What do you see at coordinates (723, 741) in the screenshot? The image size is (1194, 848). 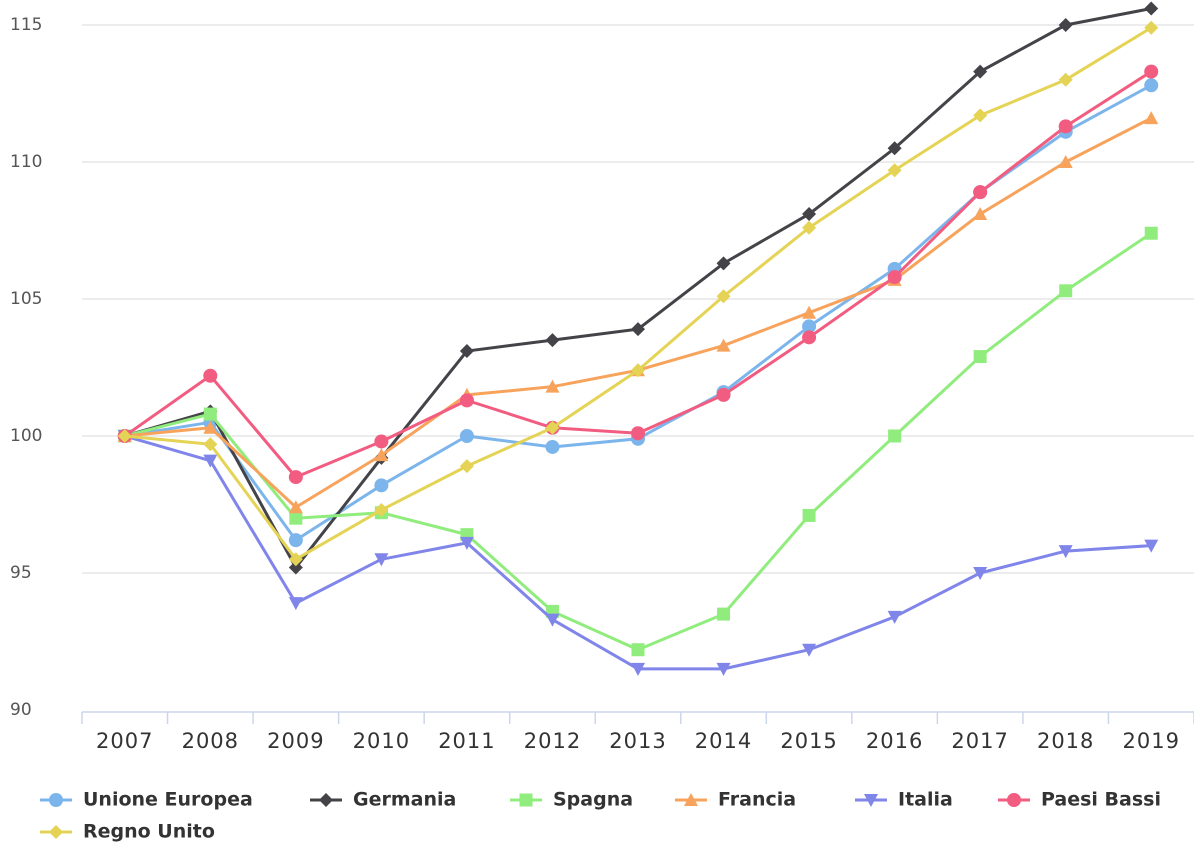 I see `x-tick-label: 2014` at bounding box center [723, 741].